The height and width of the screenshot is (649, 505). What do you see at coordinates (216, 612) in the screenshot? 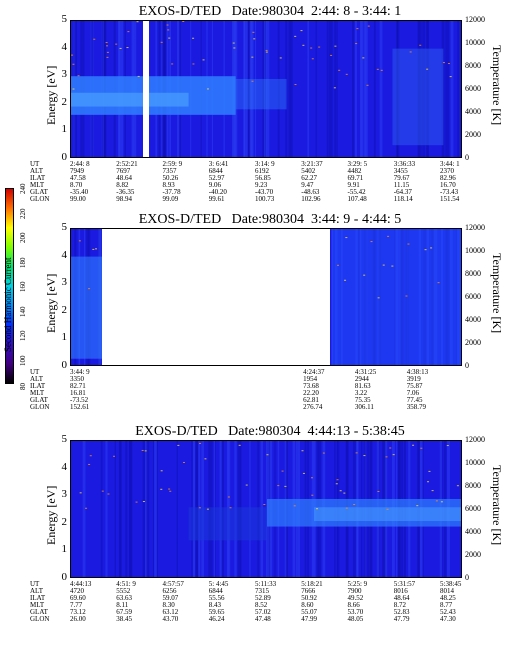
I see `ephemeris-value: 59.65` at bounding box center [216, 612].